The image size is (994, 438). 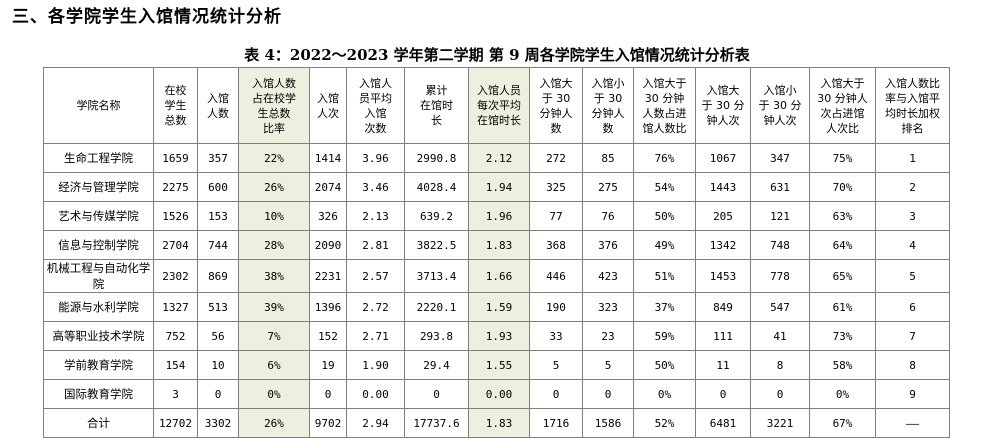 I want to click on table-cell: 76%, so click(x=664, y=158).